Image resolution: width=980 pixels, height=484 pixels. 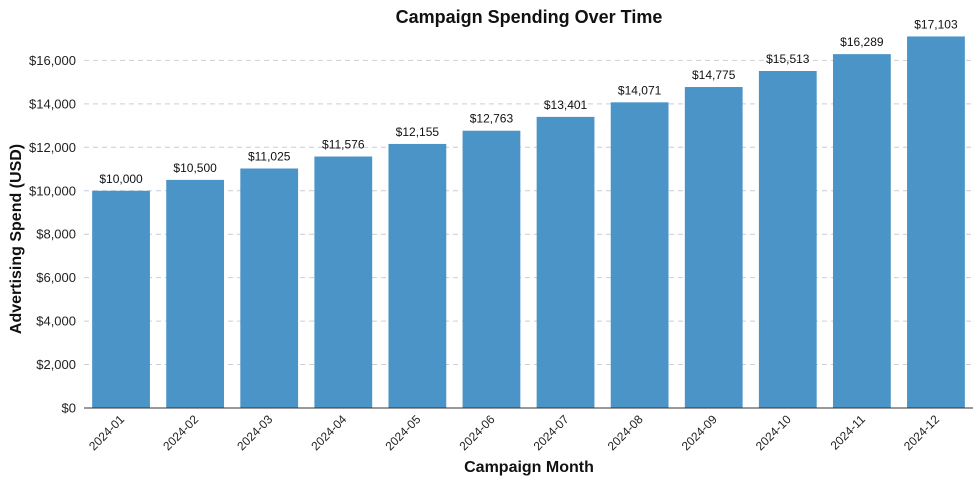 I want to click on x-tick-label: 2024-01, so click(x=106, y=432).